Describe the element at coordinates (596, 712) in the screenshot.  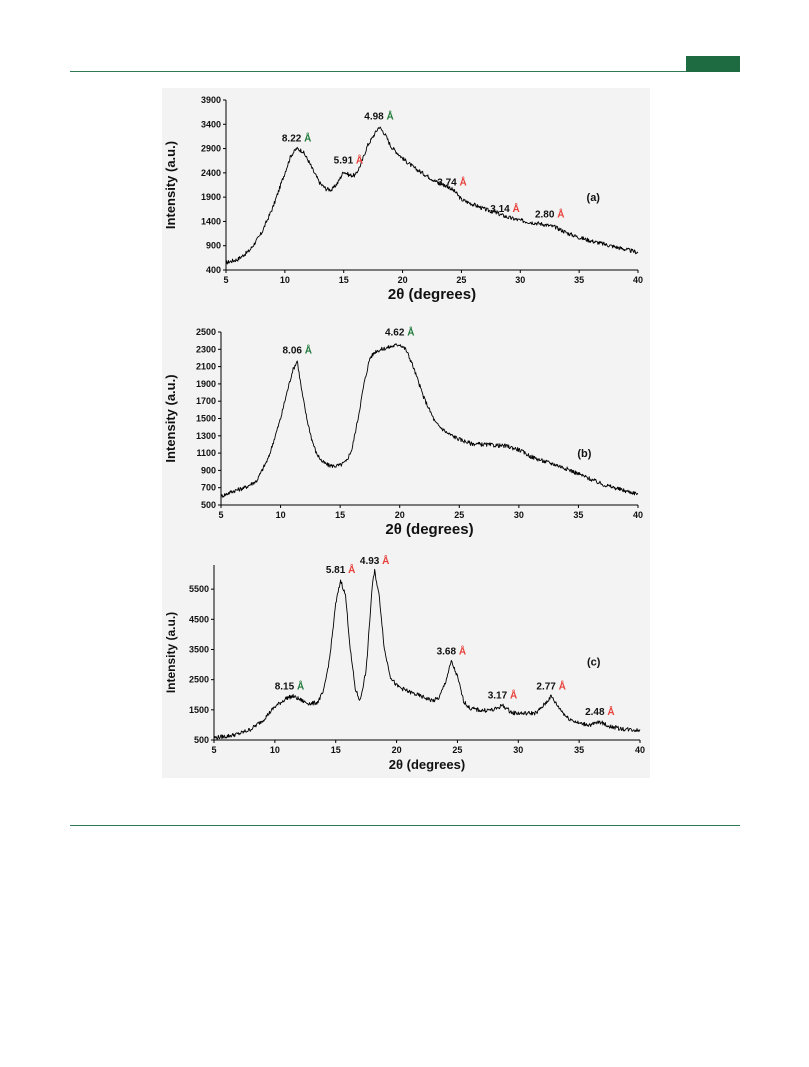
I see `peak-value: 2.48` at that location.